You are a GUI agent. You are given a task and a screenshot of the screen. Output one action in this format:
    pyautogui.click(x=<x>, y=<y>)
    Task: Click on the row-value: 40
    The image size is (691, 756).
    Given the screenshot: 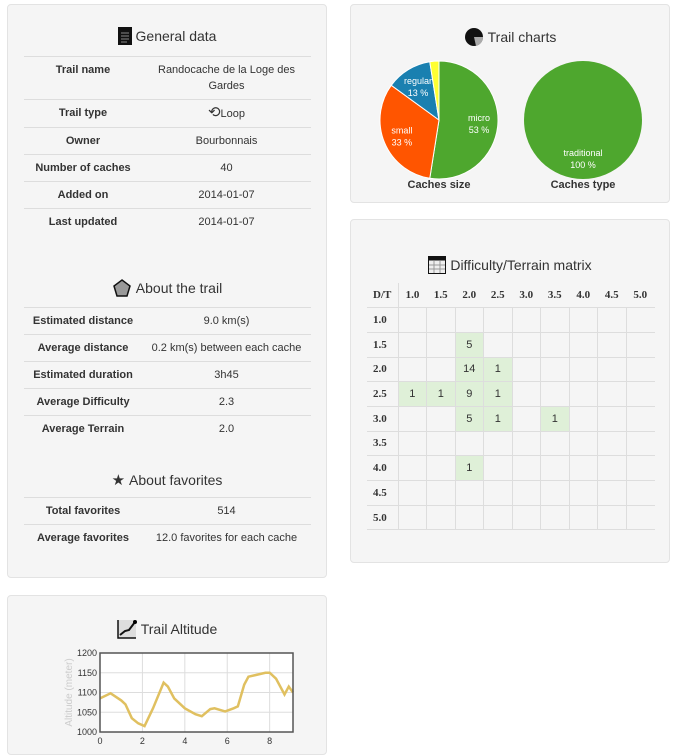 What is the action you would take?
    pyautogui.click(x=226, y=168)
    